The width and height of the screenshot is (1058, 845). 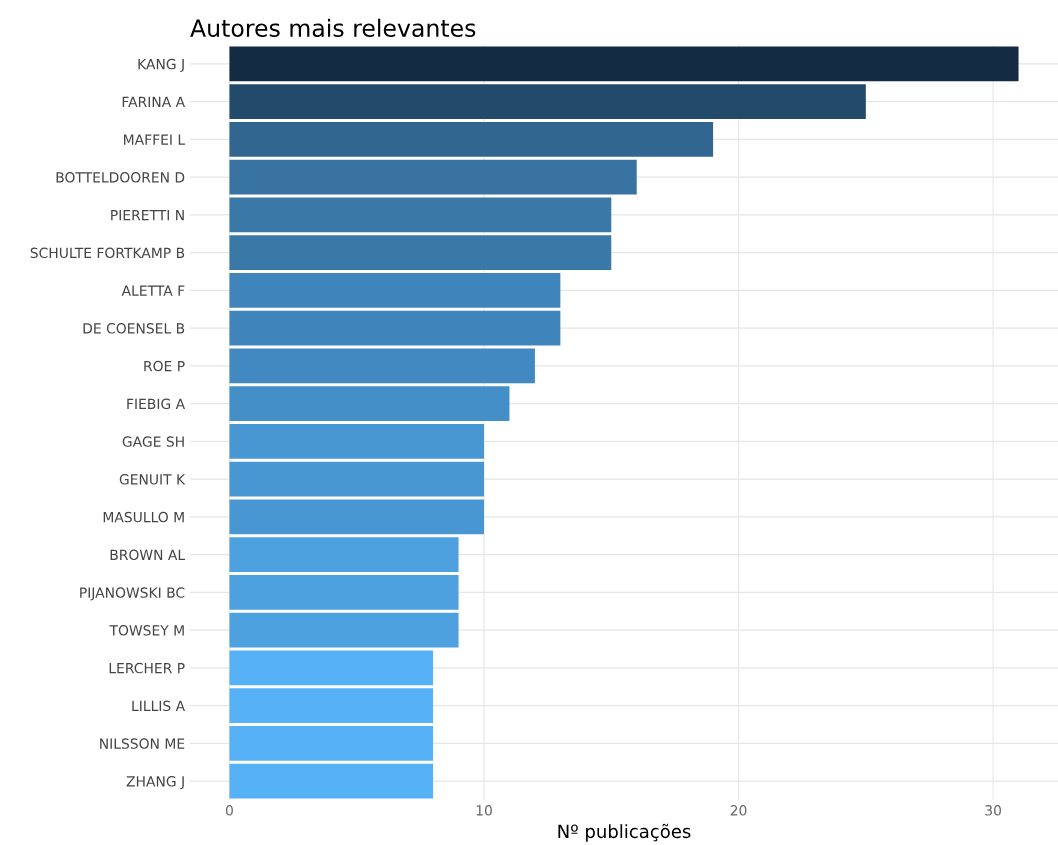 I want to click on y-tick-label: ZHANG J, so click(x=155, y=783).